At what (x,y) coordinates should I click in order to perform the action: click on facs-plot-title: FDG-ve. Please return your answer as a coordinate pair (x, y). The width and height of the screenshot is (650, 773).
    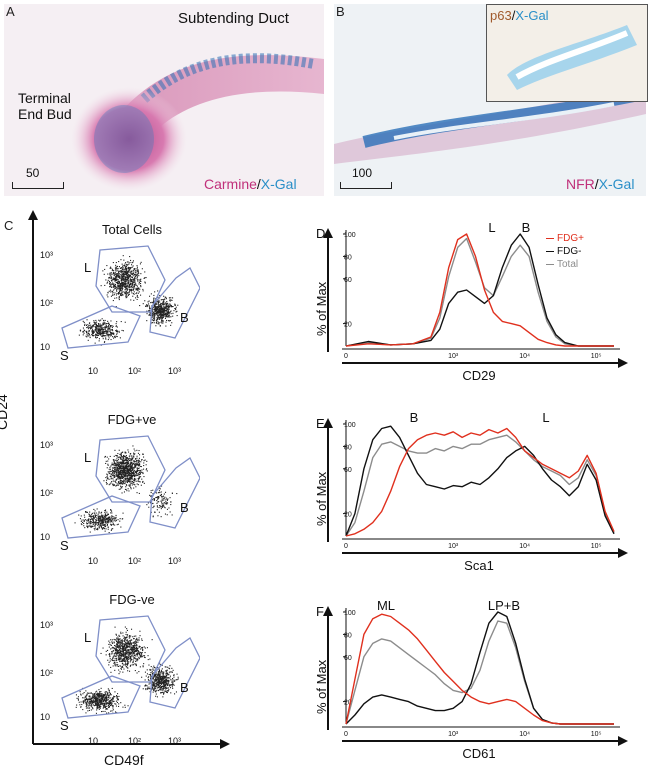
    Looking at the image, I should click on (132, 599).